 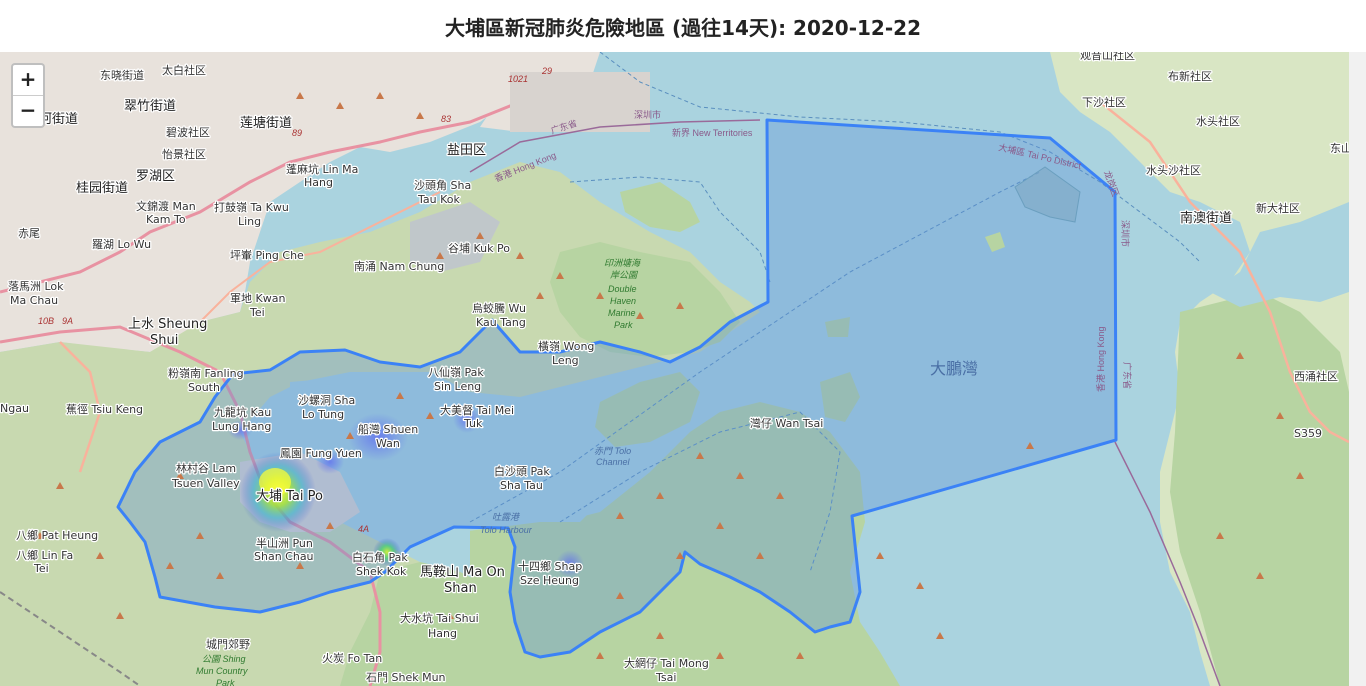 I want to click on vertical-scrollbar, so click(x=1357, y=369).